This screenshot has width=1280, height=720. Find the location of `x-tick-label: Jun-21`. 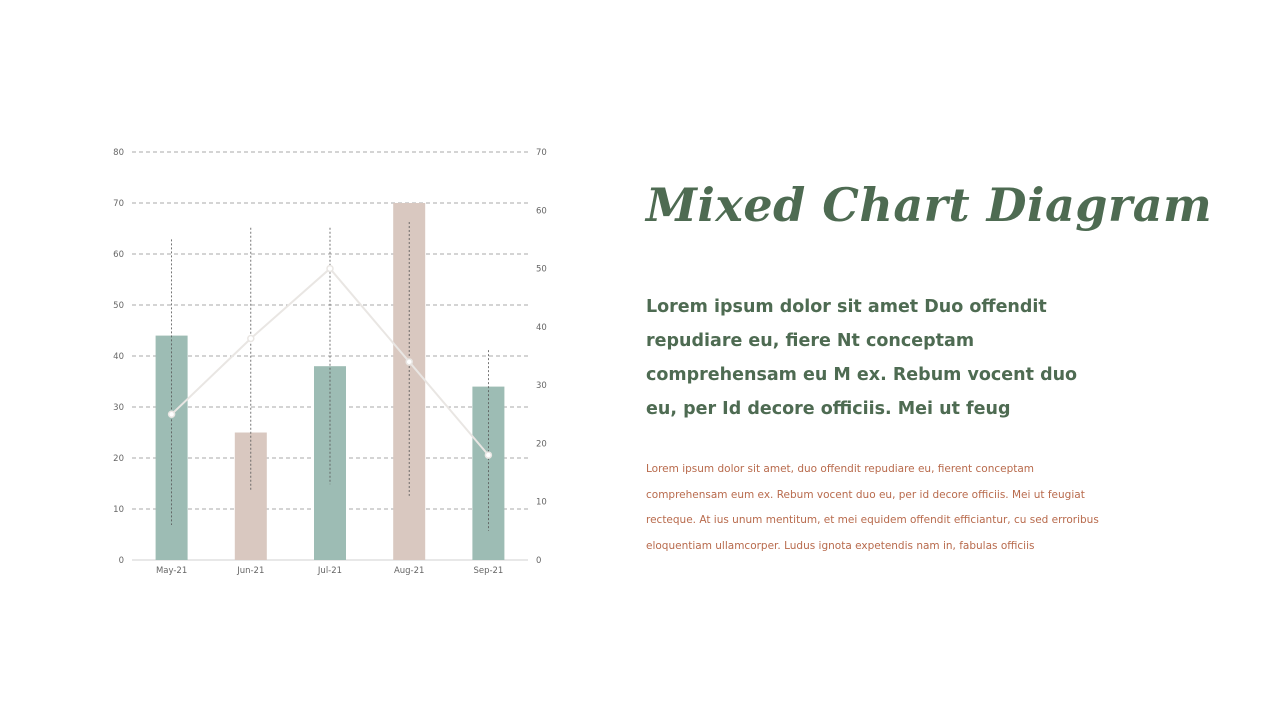

x-tick-label: Jun-21 is located at coordinates (250, 571).